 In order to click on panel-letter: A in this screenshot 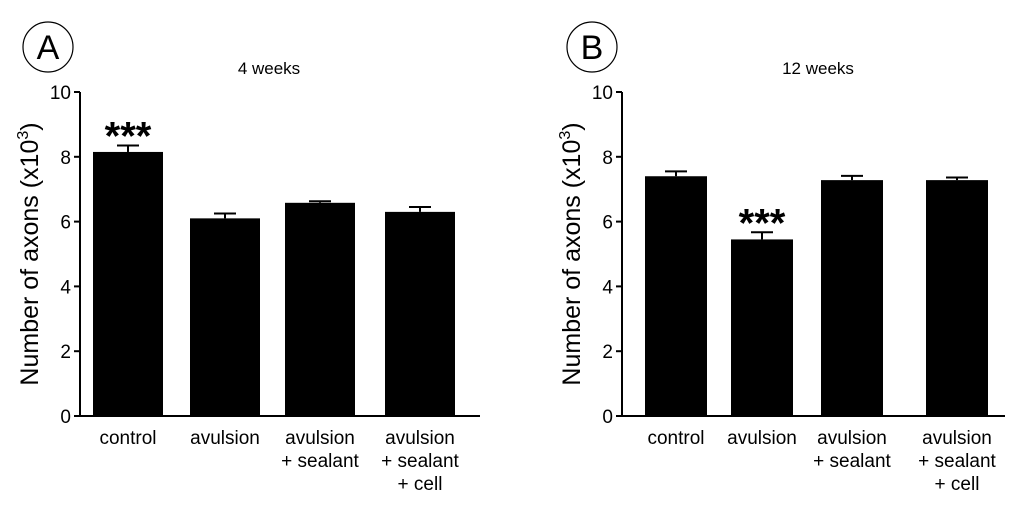, I will do `click(48, 48)`.